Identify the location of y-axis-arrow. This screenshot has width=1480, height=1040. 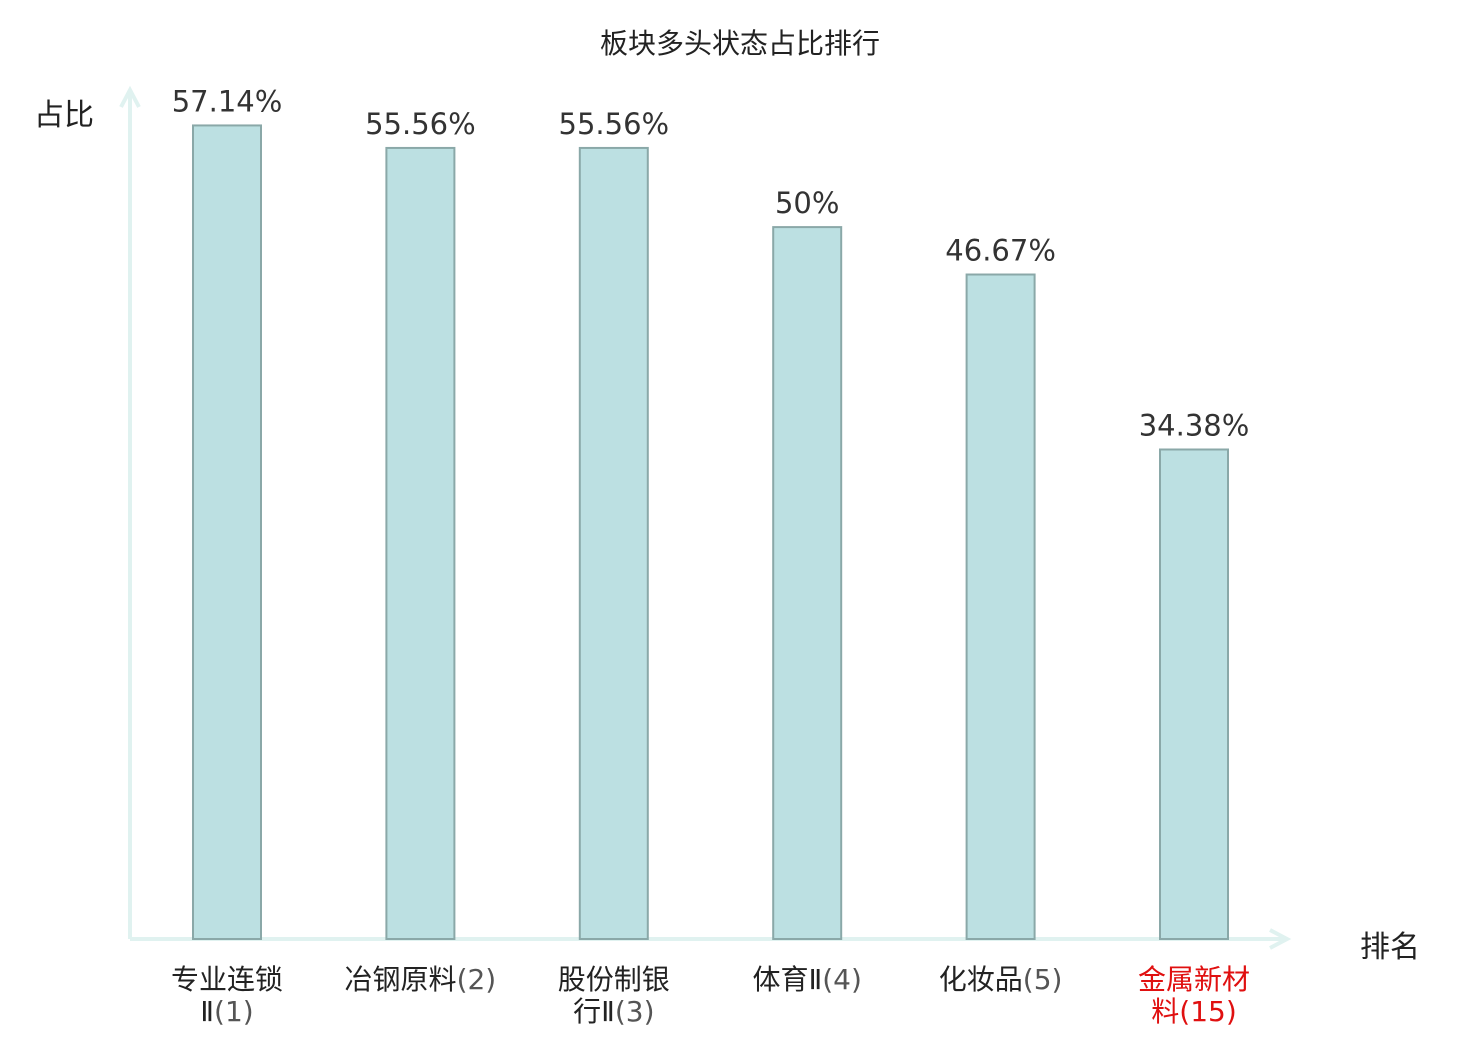
(130, 96).